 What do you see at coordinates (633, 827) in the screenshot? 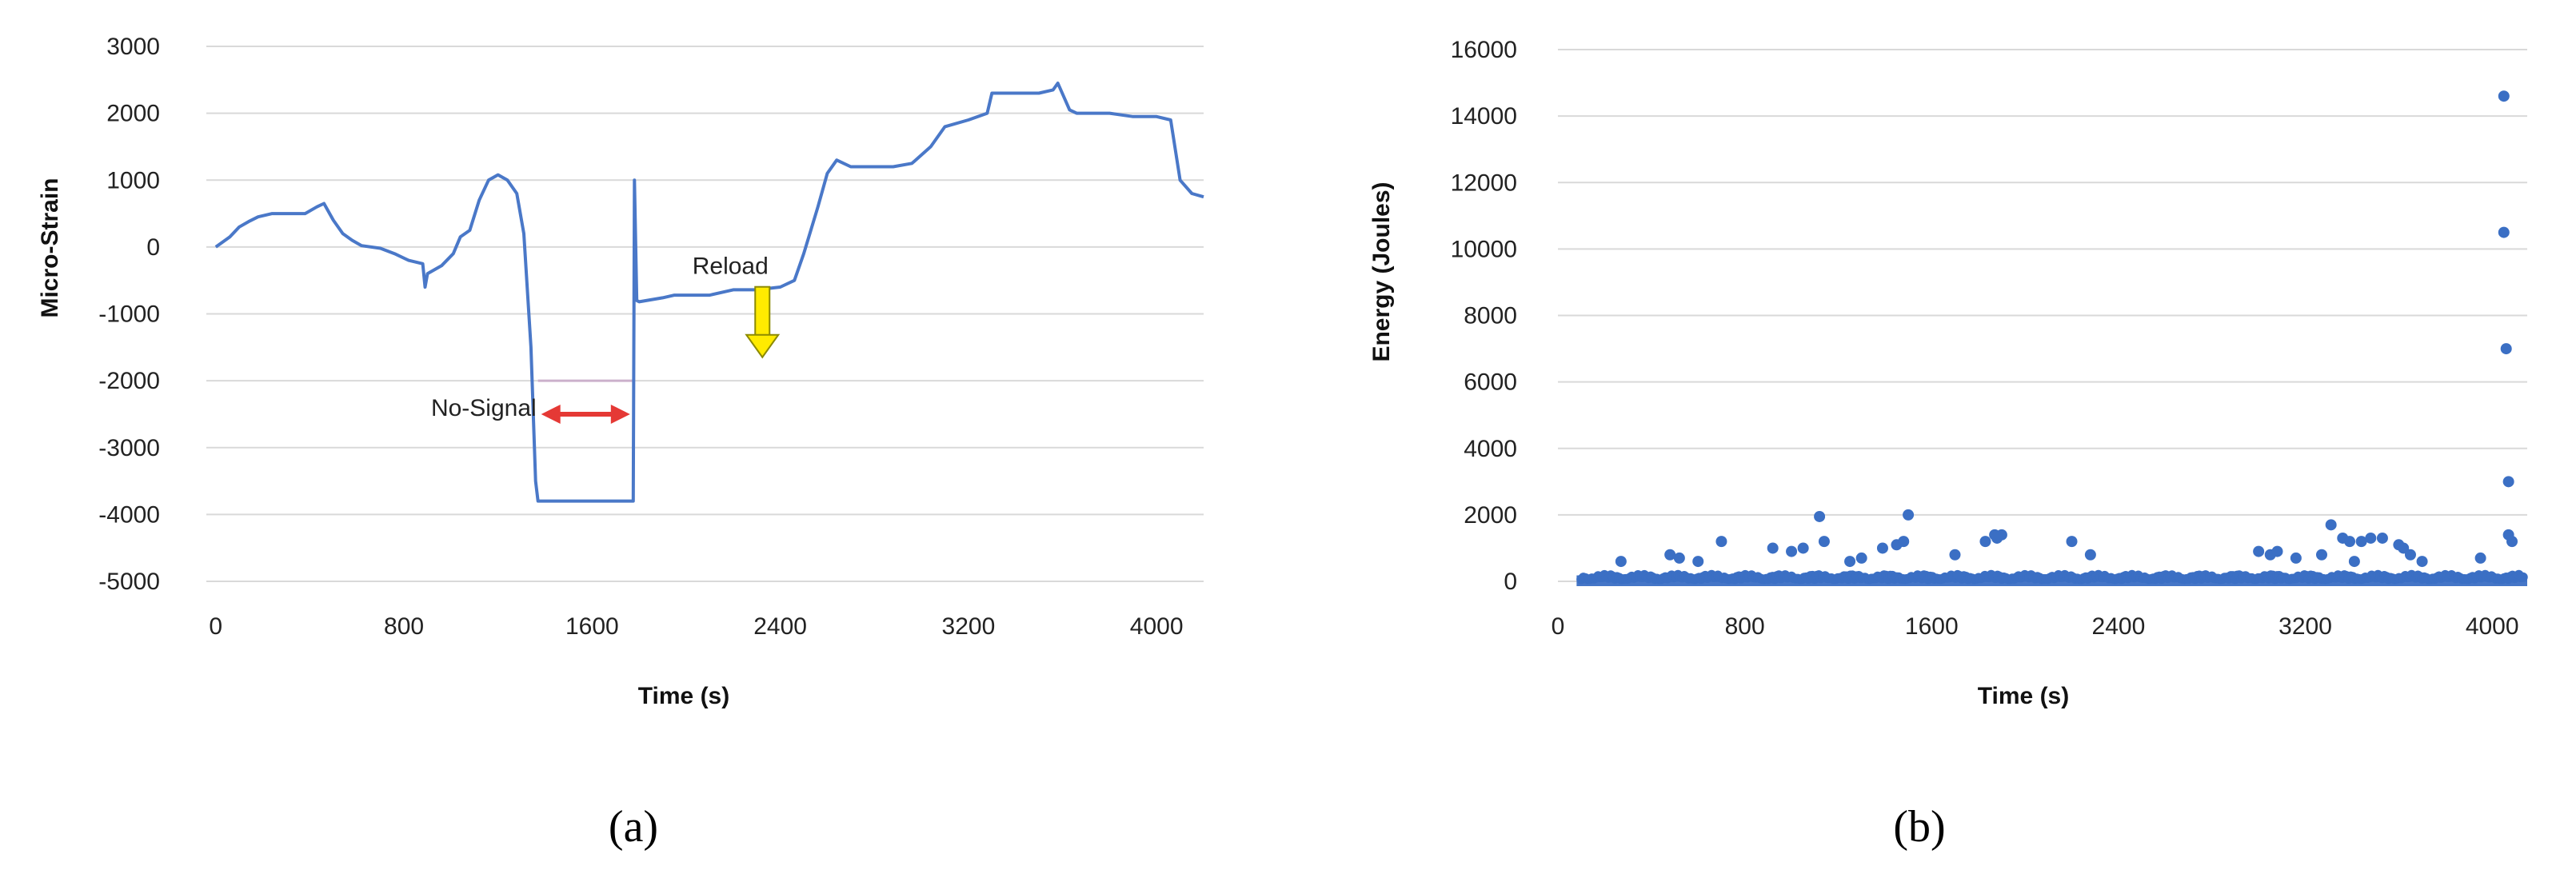
I see `caption-a: (a)` at bounding box center [633, 827].